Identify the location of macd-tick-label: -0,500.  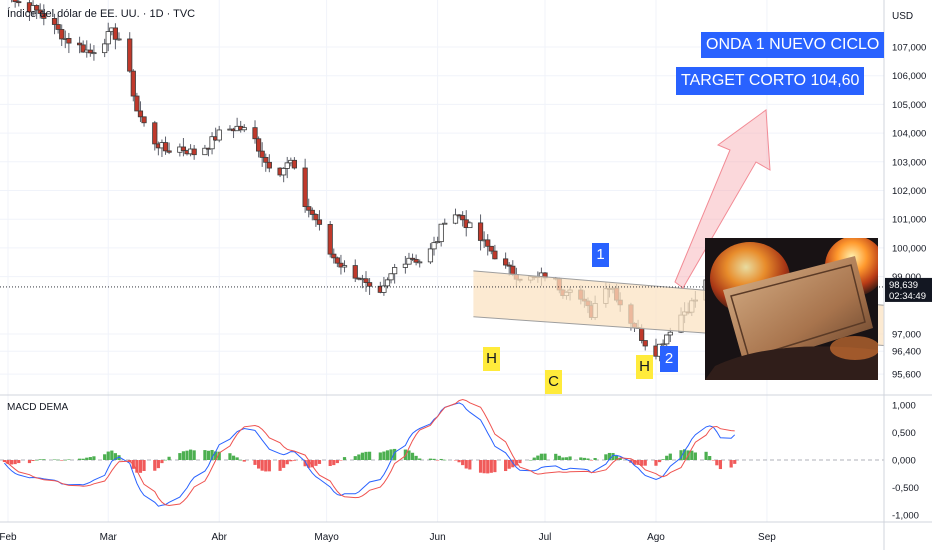
(905, 488).